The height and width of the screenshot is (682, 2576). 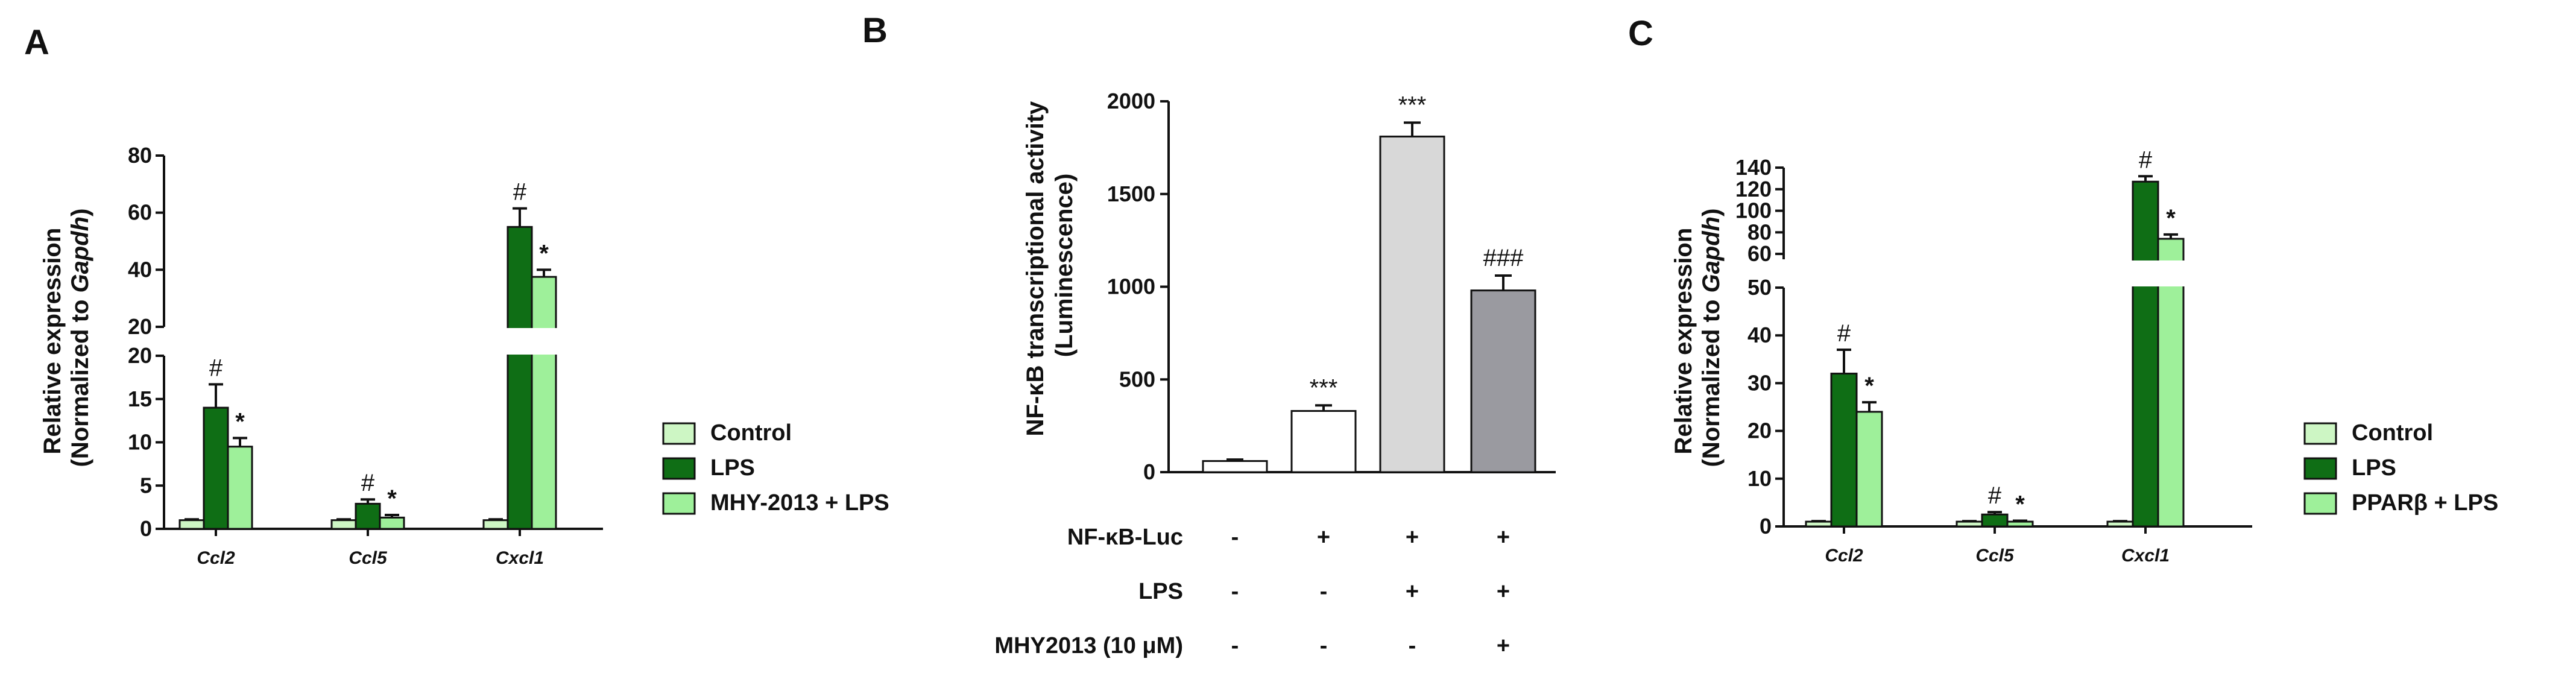 I want to click on y-tick-label: 500, so click(x=1137, y=379).